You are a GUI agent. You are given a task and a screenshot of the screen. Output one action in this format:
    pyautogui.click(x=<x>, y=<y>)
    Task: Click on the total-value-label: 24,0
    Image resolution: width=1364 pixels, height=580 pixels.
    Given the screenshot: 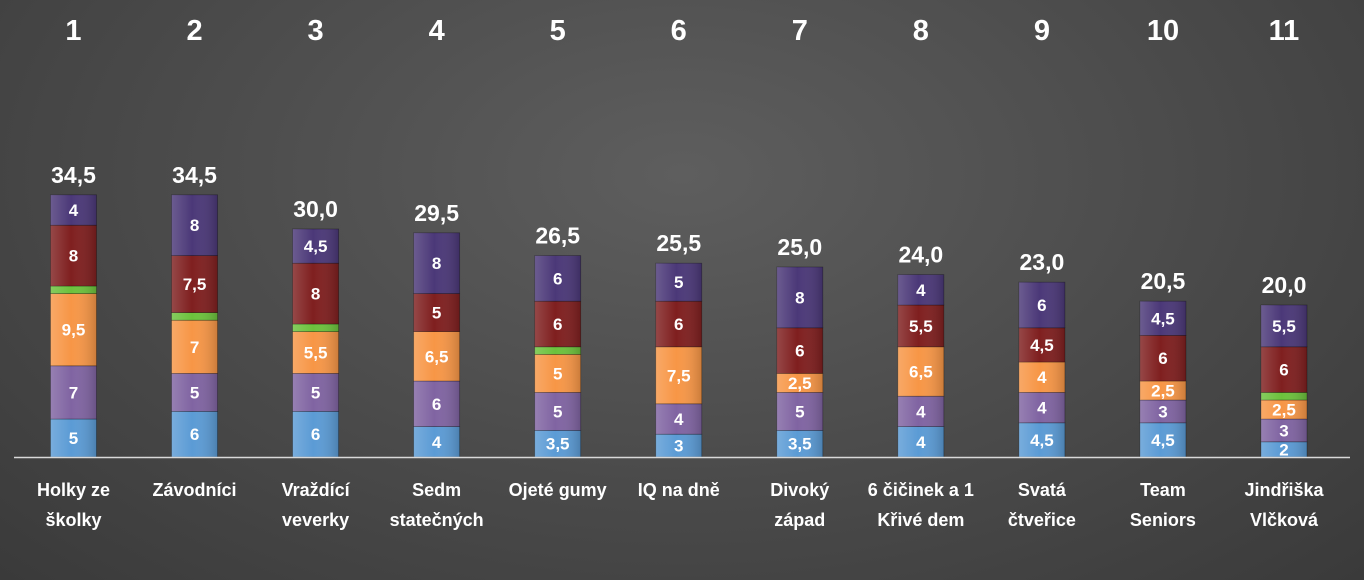 What is the action you would take?
    pyautogui.click(x=920, y=255)
    